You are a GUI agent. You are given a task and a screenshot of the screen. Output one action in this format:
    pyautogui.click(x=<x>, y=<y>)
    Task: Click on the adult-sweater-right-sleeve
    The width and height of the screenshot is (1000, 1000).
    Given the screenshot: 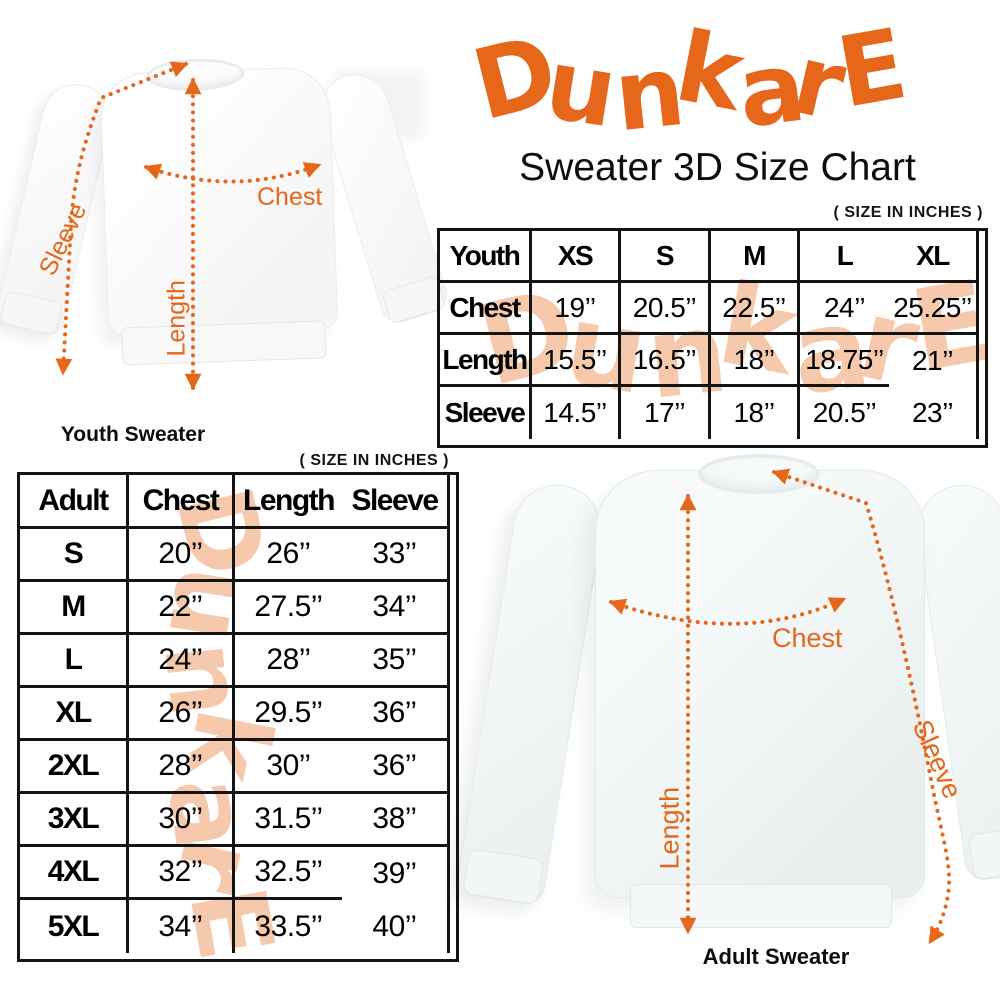 What is the action you would take?
    pyautogui.click(x=956, y=681)
    